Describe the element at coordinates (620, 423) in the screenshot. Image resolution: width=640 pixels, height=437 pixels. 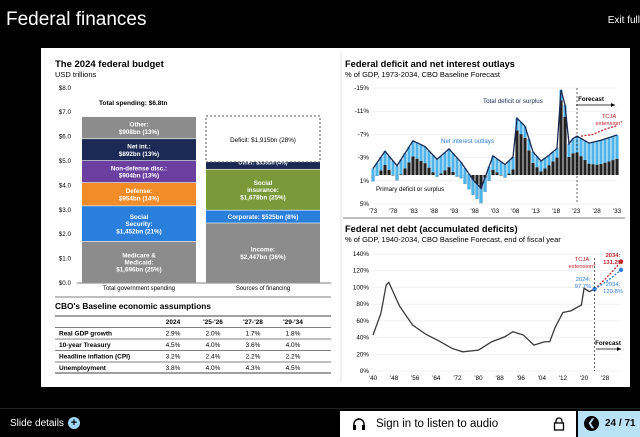
I see `page-count: 24 / 71` at that location.